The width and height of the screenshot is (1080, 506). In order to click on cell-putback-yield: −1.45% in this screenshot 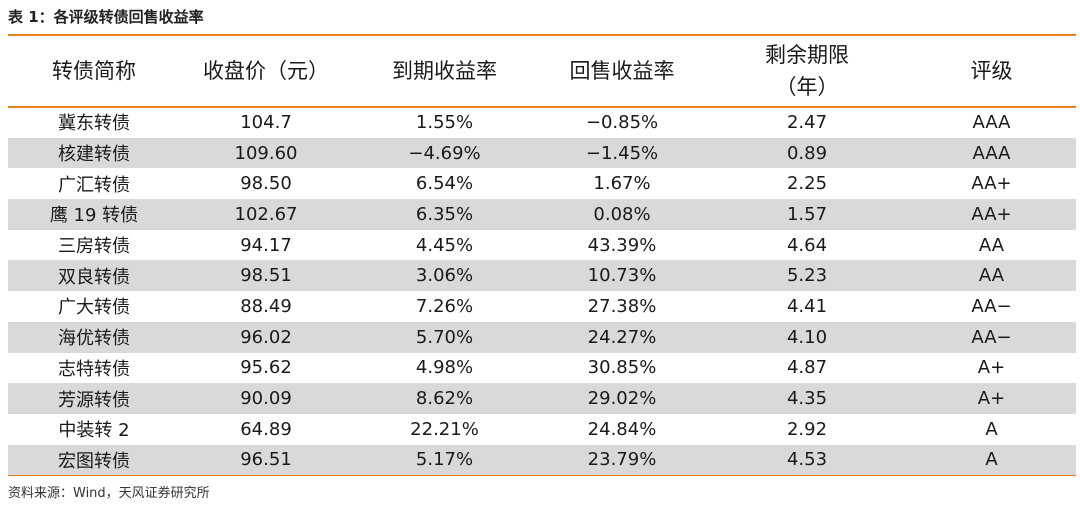, I will do `click(622, 153)`.